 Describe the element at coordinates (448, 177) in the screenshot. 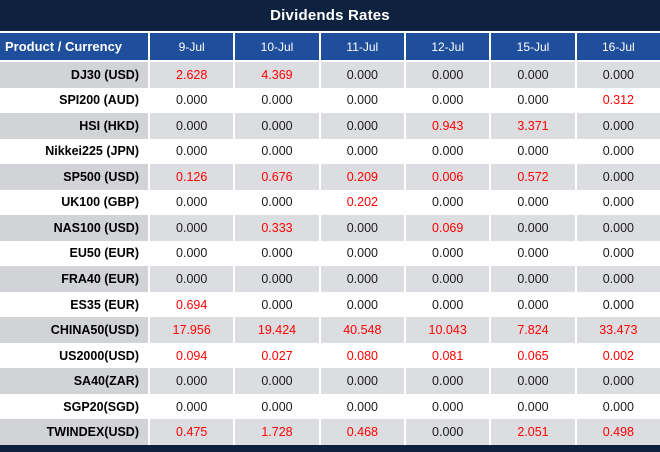

I see `value-cell: 0.006` at that location.